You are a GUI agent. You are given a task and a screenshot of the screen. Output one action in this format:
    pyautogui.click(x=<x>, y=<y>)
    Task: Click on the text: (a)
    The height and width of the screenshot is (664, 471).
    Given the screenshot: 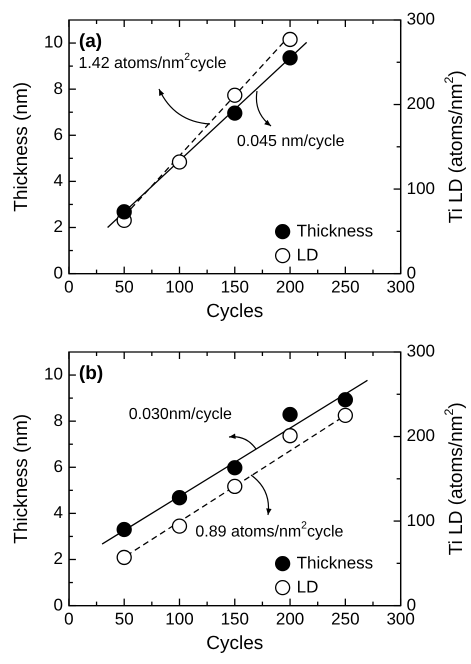 What is the action you would take?
    pyautogui.click(x=90, y=41)
    